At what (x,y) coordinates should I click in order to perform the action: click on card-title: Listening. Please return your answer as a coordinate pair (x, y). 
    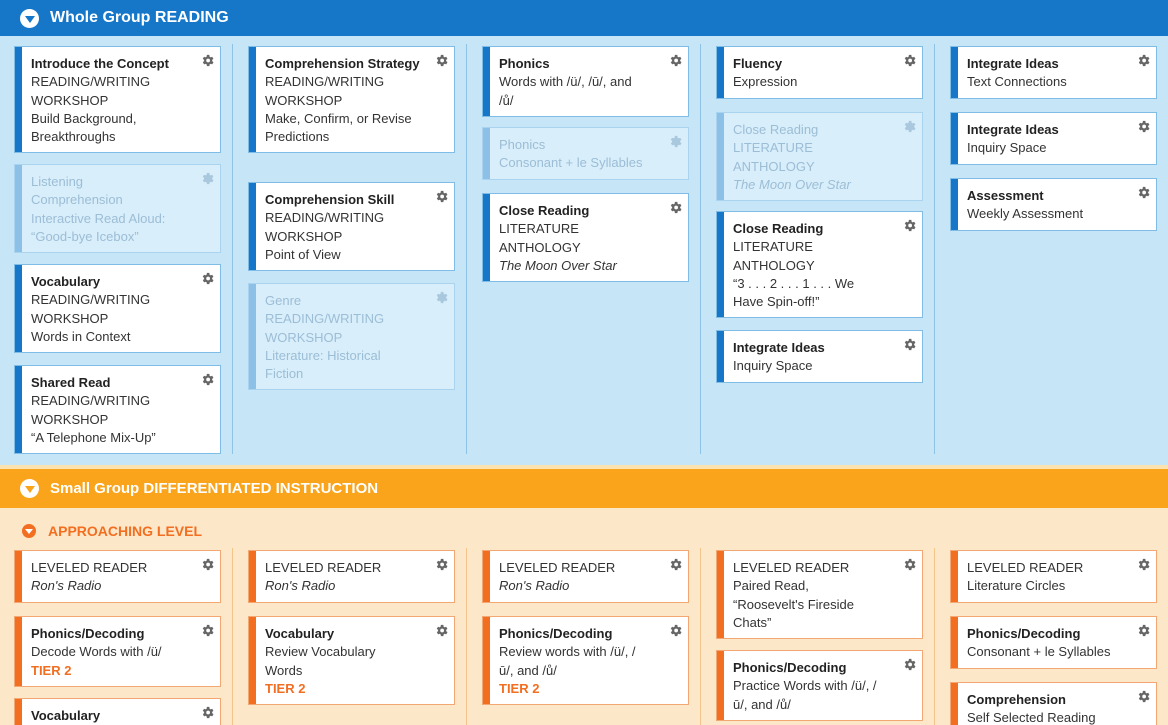
    Looking at the image, I should click on (57, 181).